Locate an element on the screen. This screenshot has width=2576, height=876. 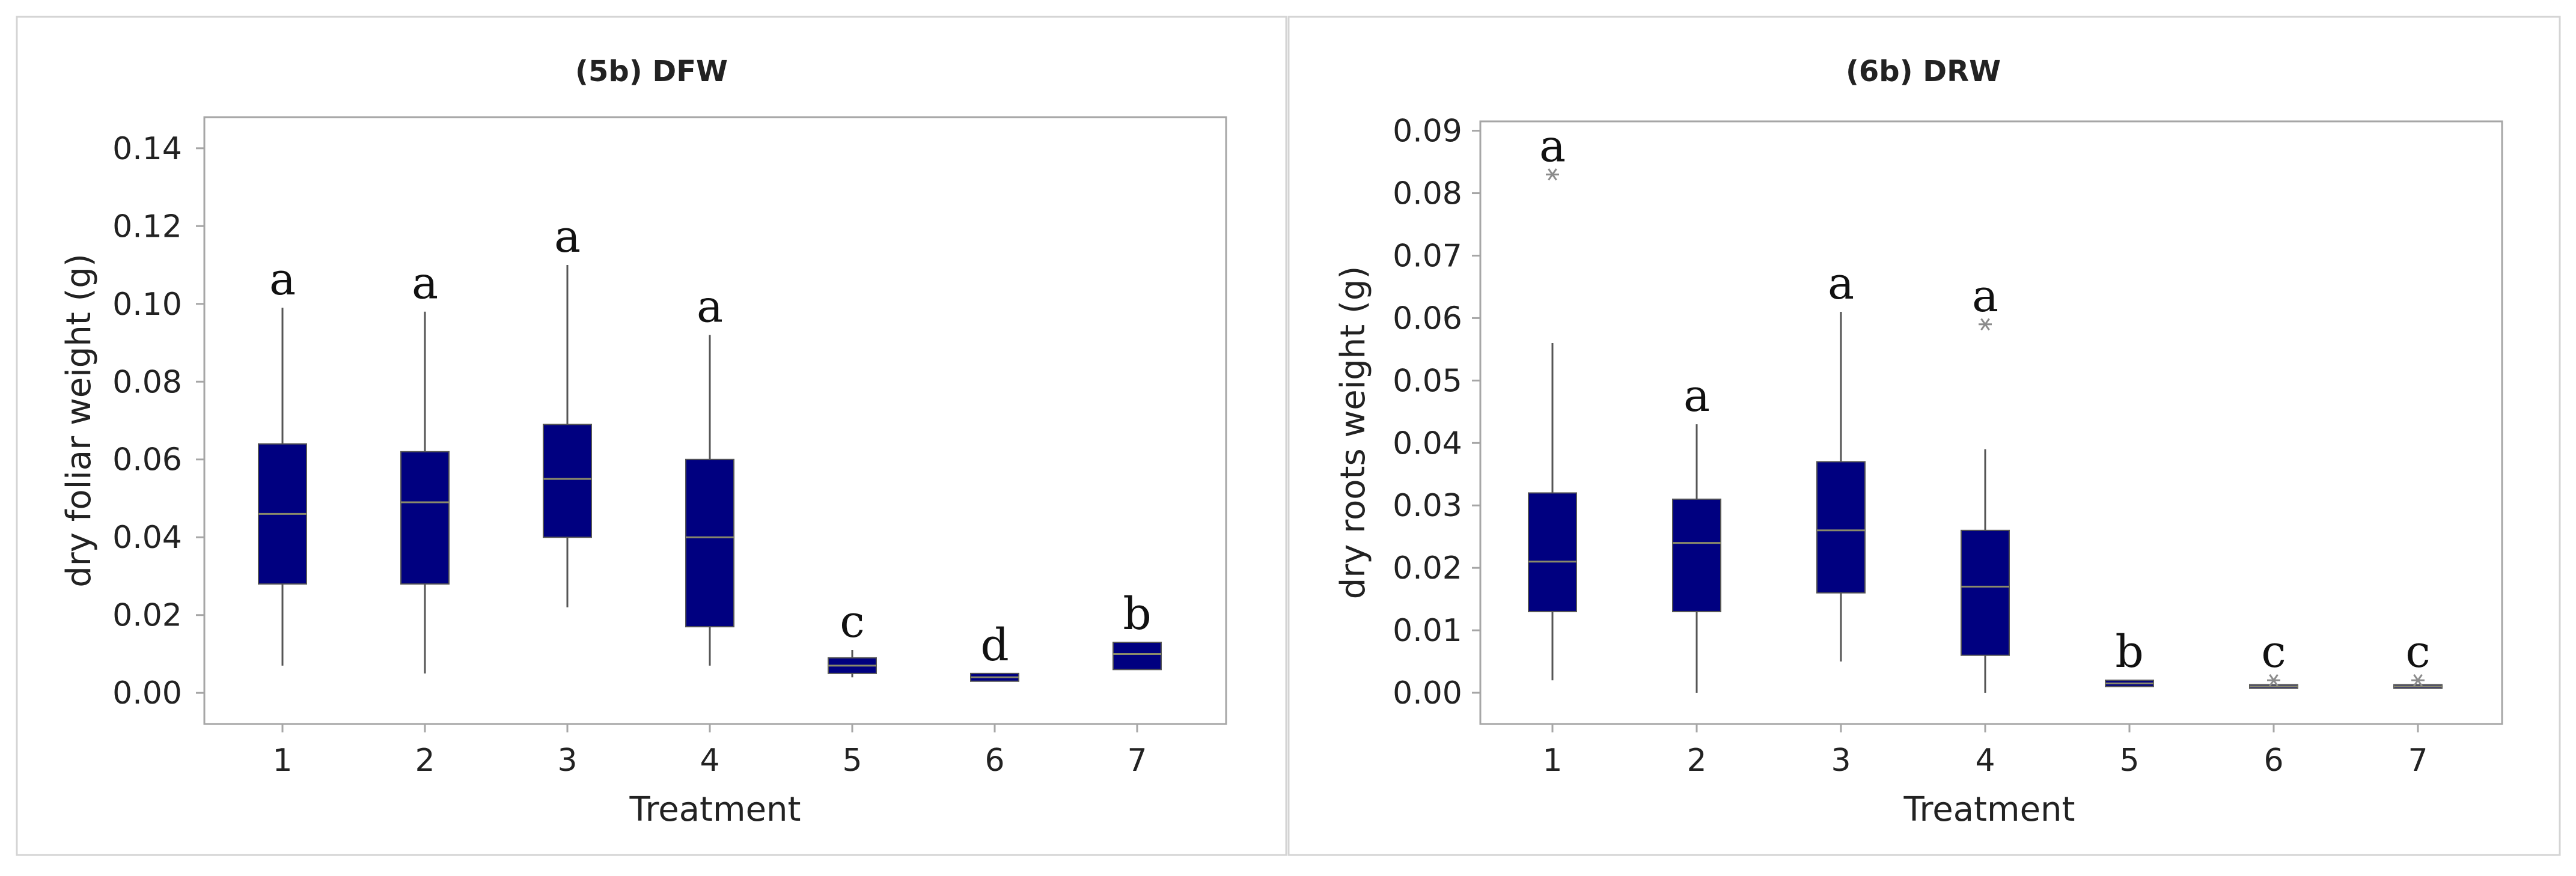
y-tick-label: 0.03 is located at coordinates (1427, 506).